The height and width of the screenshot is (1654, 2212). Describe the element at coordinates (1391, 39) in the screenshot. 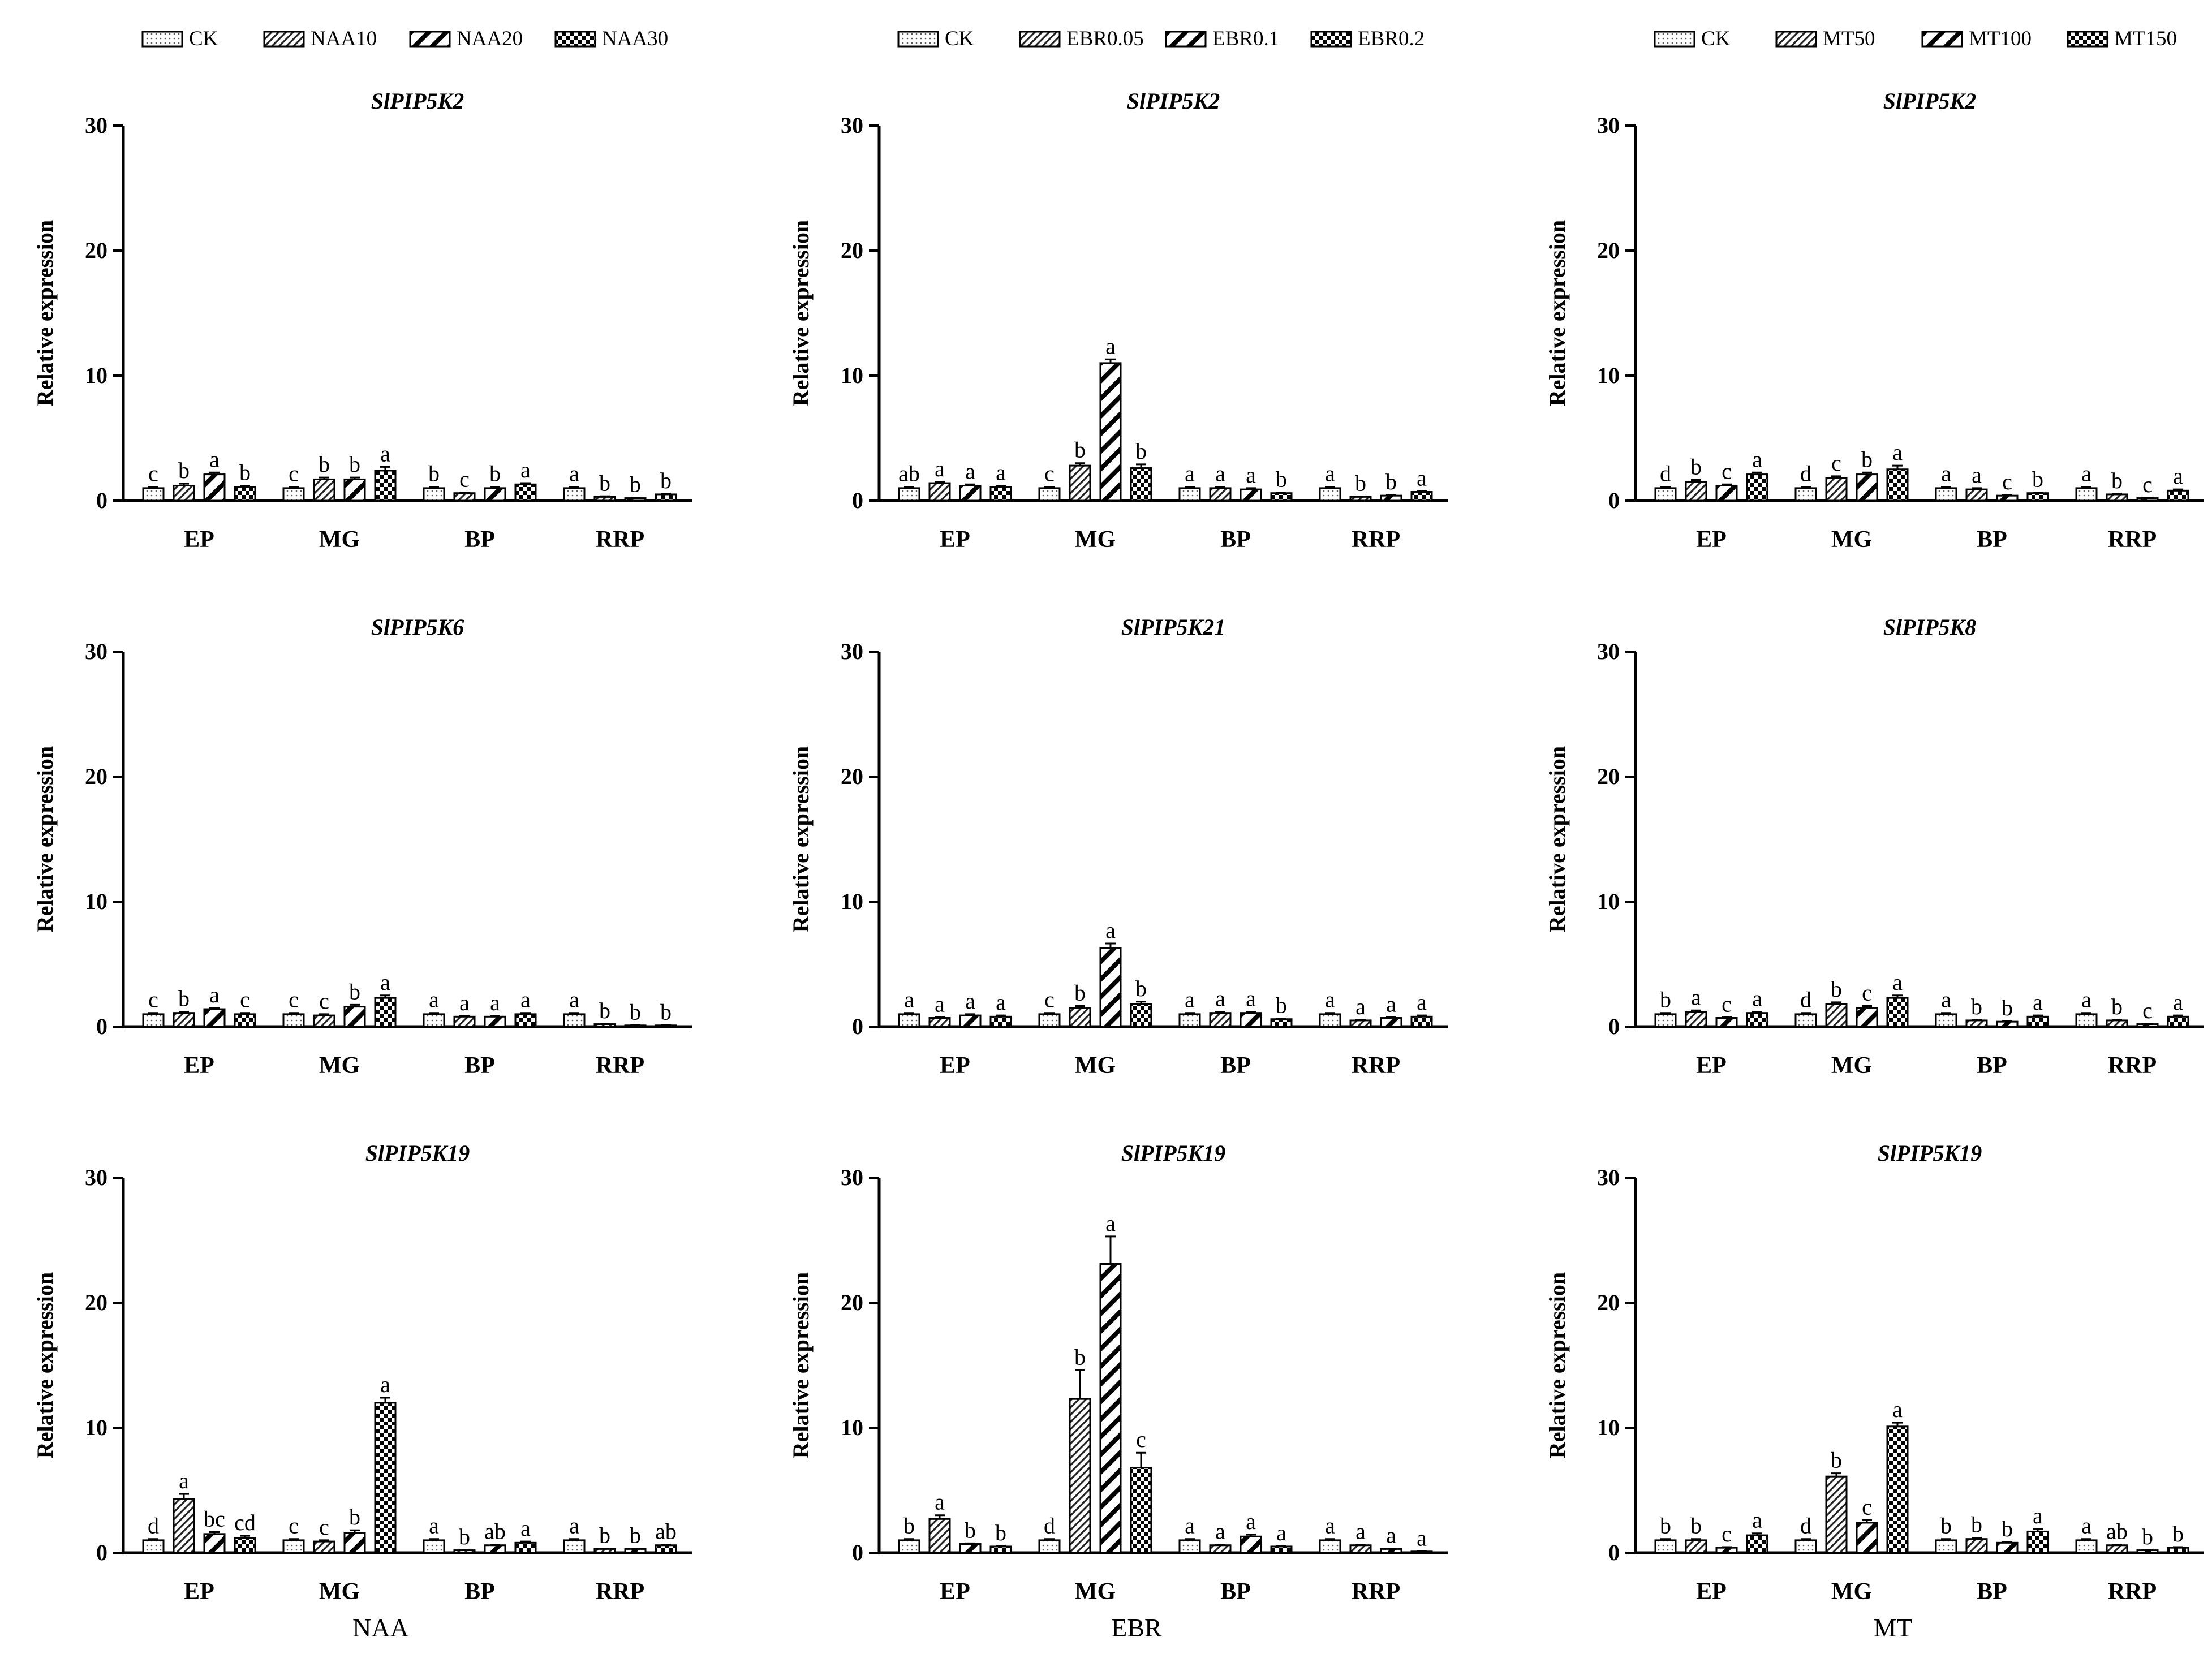

I see `legend-label-3: EBR0.2` at that location.